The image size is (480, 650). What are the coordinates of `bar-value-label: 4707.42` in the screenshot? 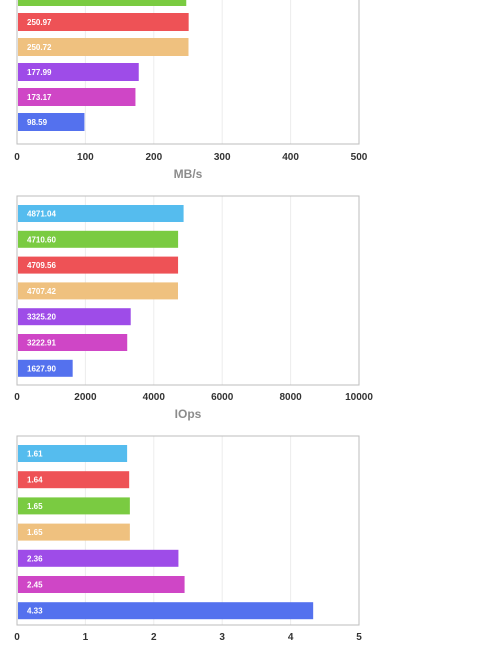 It's located at (41, 291).